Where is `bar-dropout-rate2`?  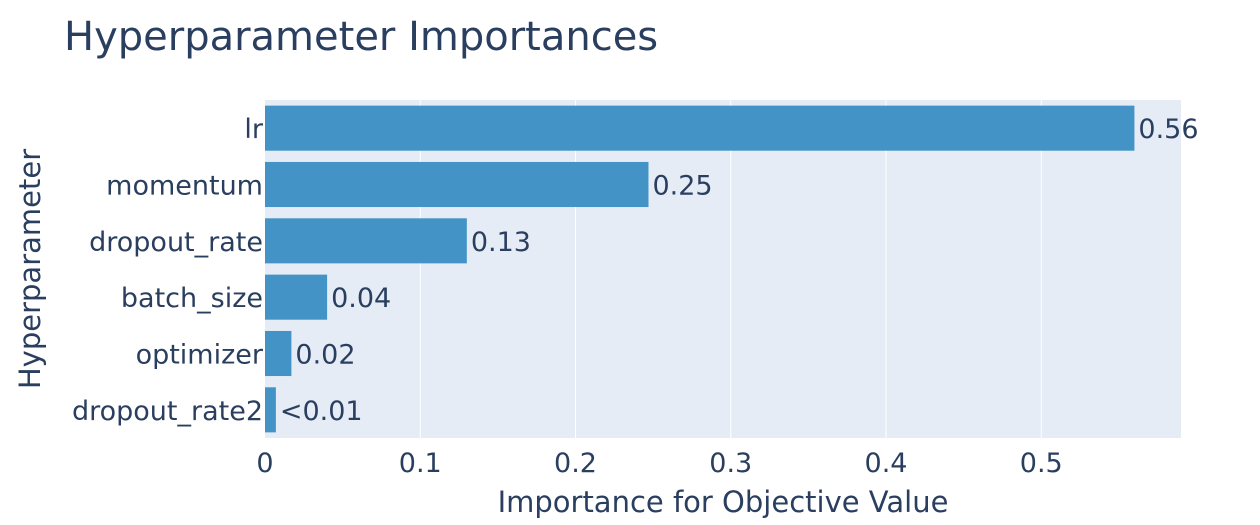
bar-dropout-rate2 is located at coordinates (270, 410).